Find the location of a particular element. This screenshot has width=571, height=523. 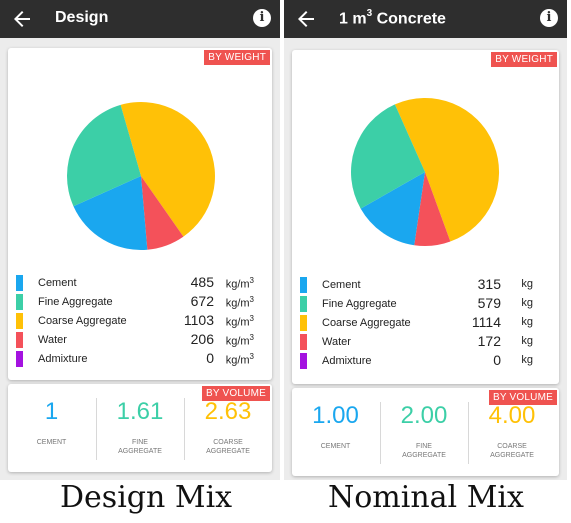

legend-value: 1103 is located at coordinates (198, 320).